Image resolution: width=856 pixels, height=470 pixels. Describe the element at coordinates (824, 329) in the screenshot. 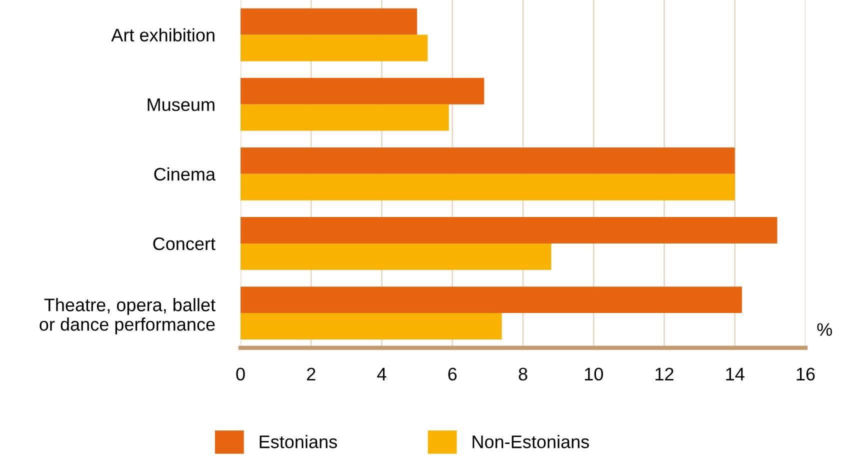

I see `x-axis-title: %` at that location.